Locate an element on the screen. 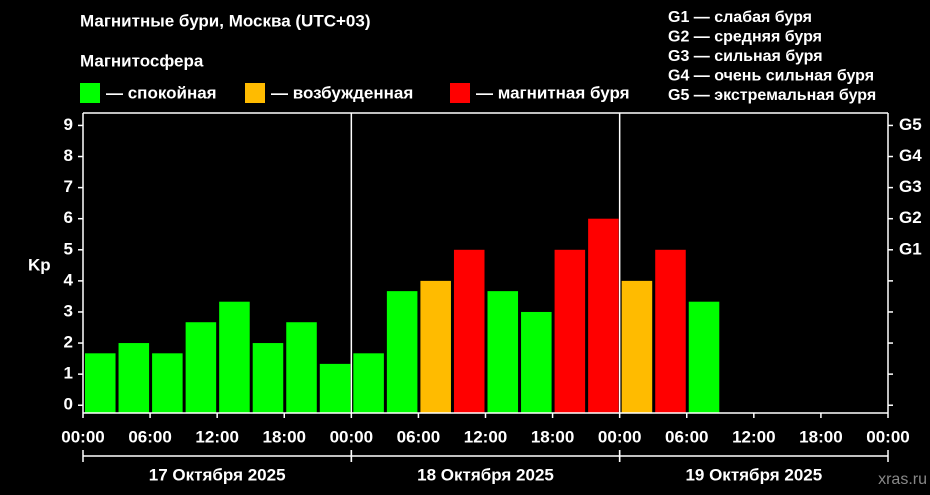 The height and width of the screenshot is (495, 930). y2-tick-label: G3 is located at coordinates (910, 186).